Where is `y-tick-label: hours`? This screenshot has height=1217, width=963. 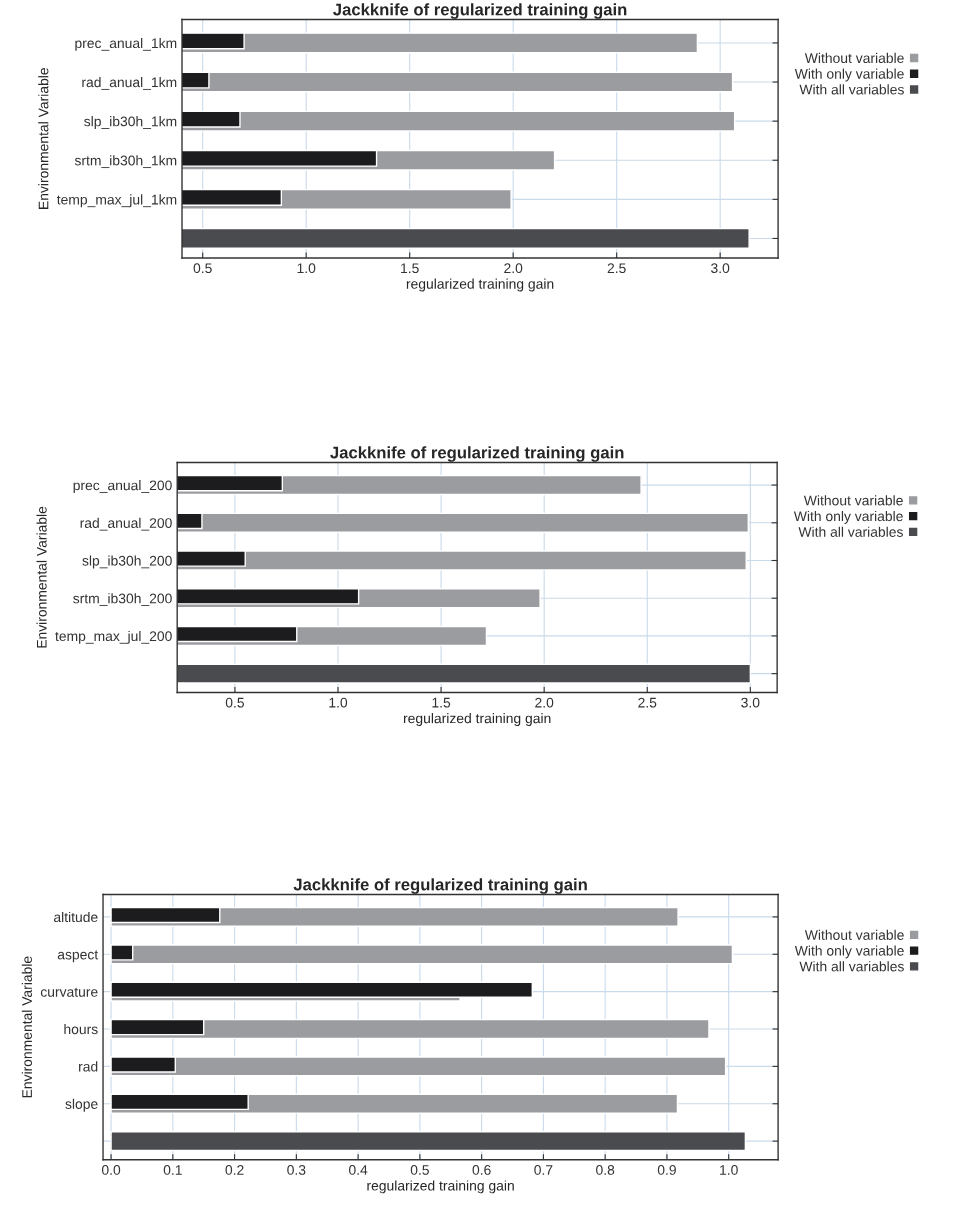 y-tick-label: hours is located at coordinates (81, 1029).